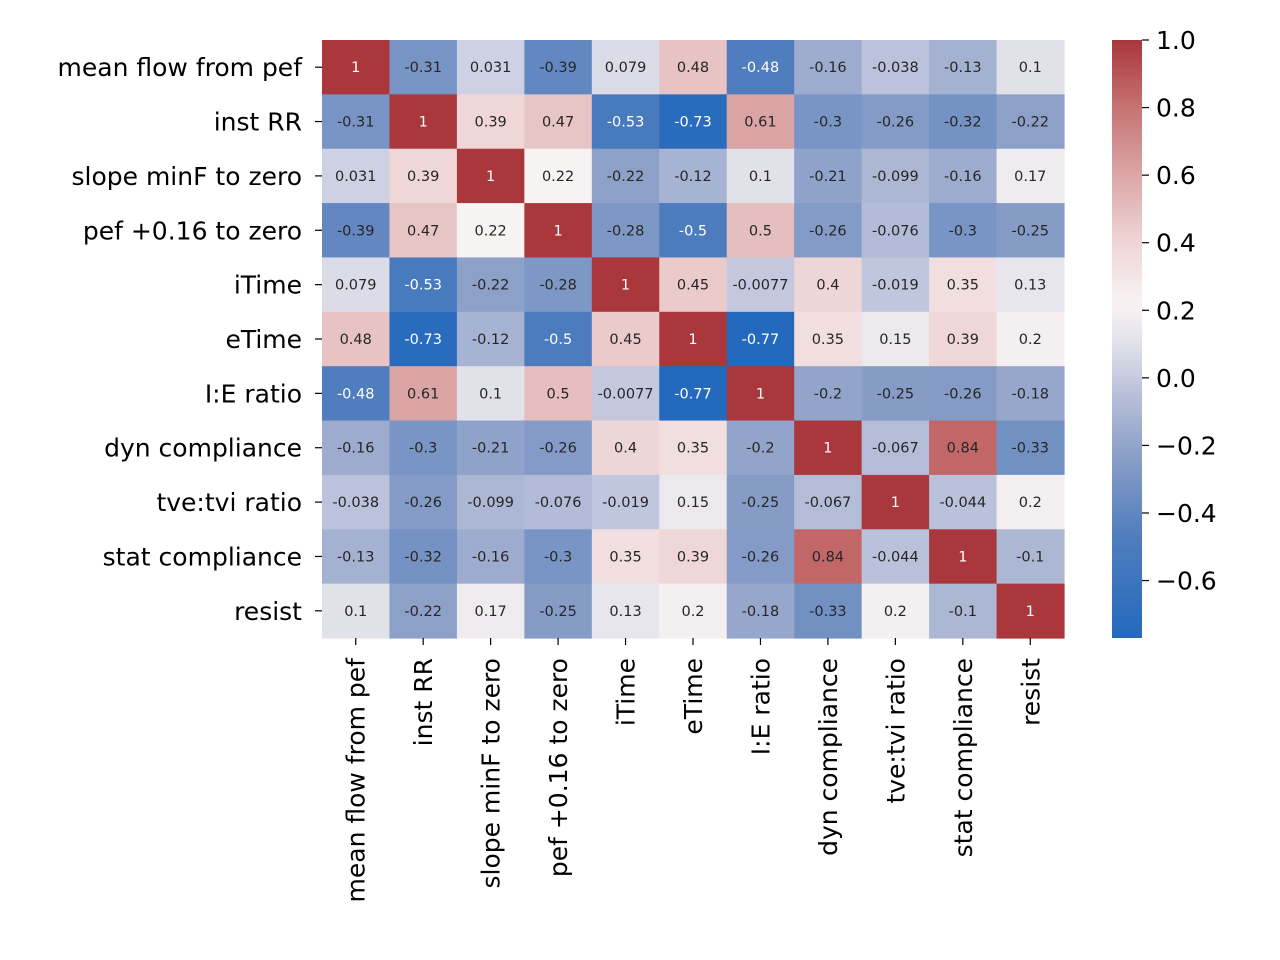 The image size is (1280, 960). What do you see at coordinates (1164, 332) in the screenshot?
I see `colorbar: 1.0 0.8 0.6 0.4 0.2 0.0 −0.2 −0.4 −0.6` at bounding box center [1164, 332].